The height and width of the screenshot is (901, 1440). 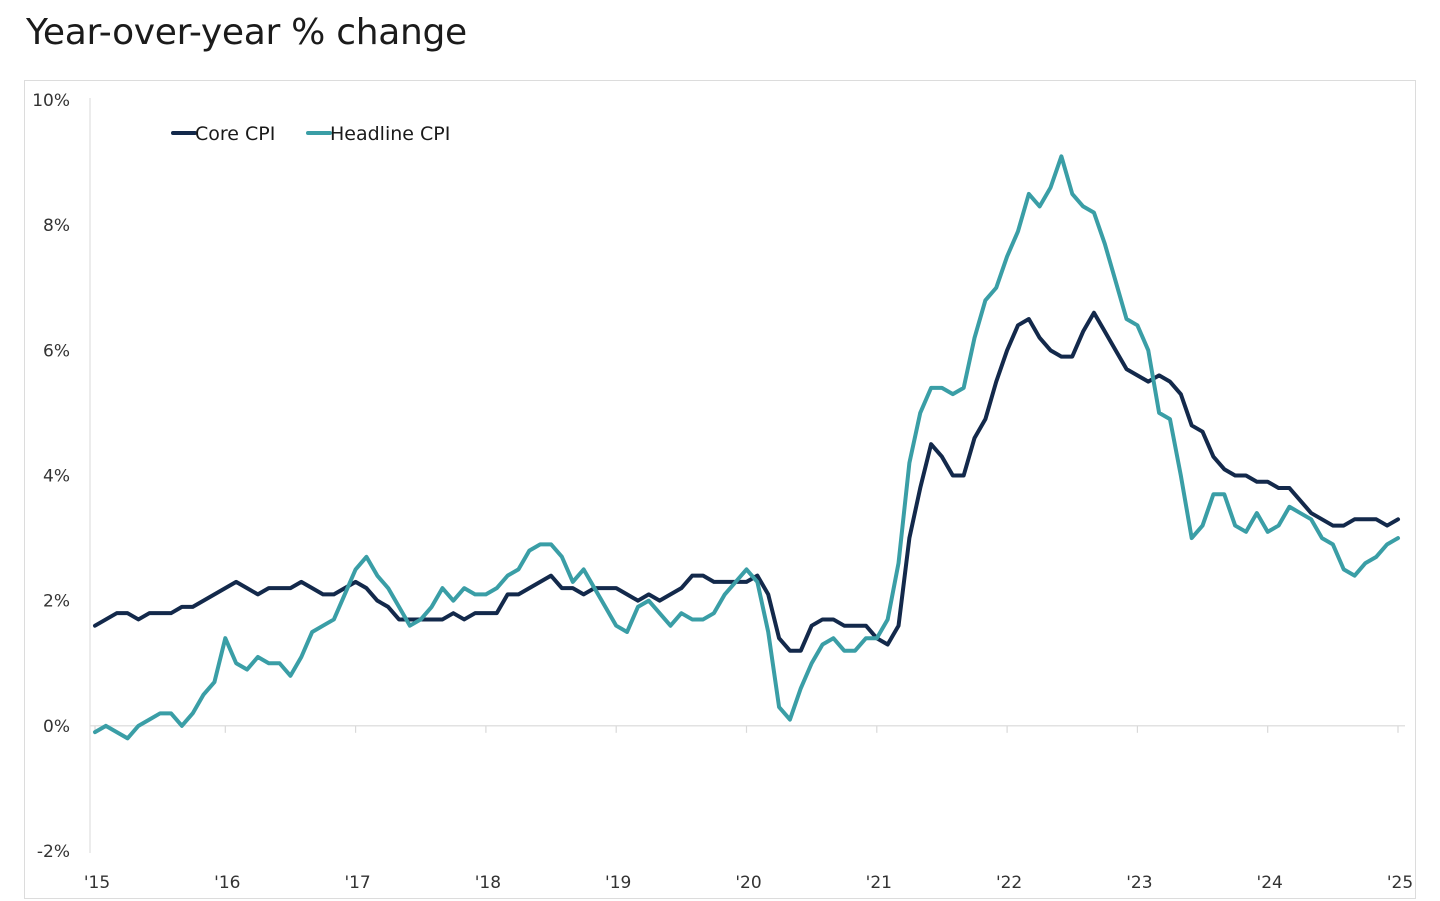 What do you see at coordinates (488, 883) in the screenshot?
I see `x-tick-label: '18` at bounding box center [488, 883].